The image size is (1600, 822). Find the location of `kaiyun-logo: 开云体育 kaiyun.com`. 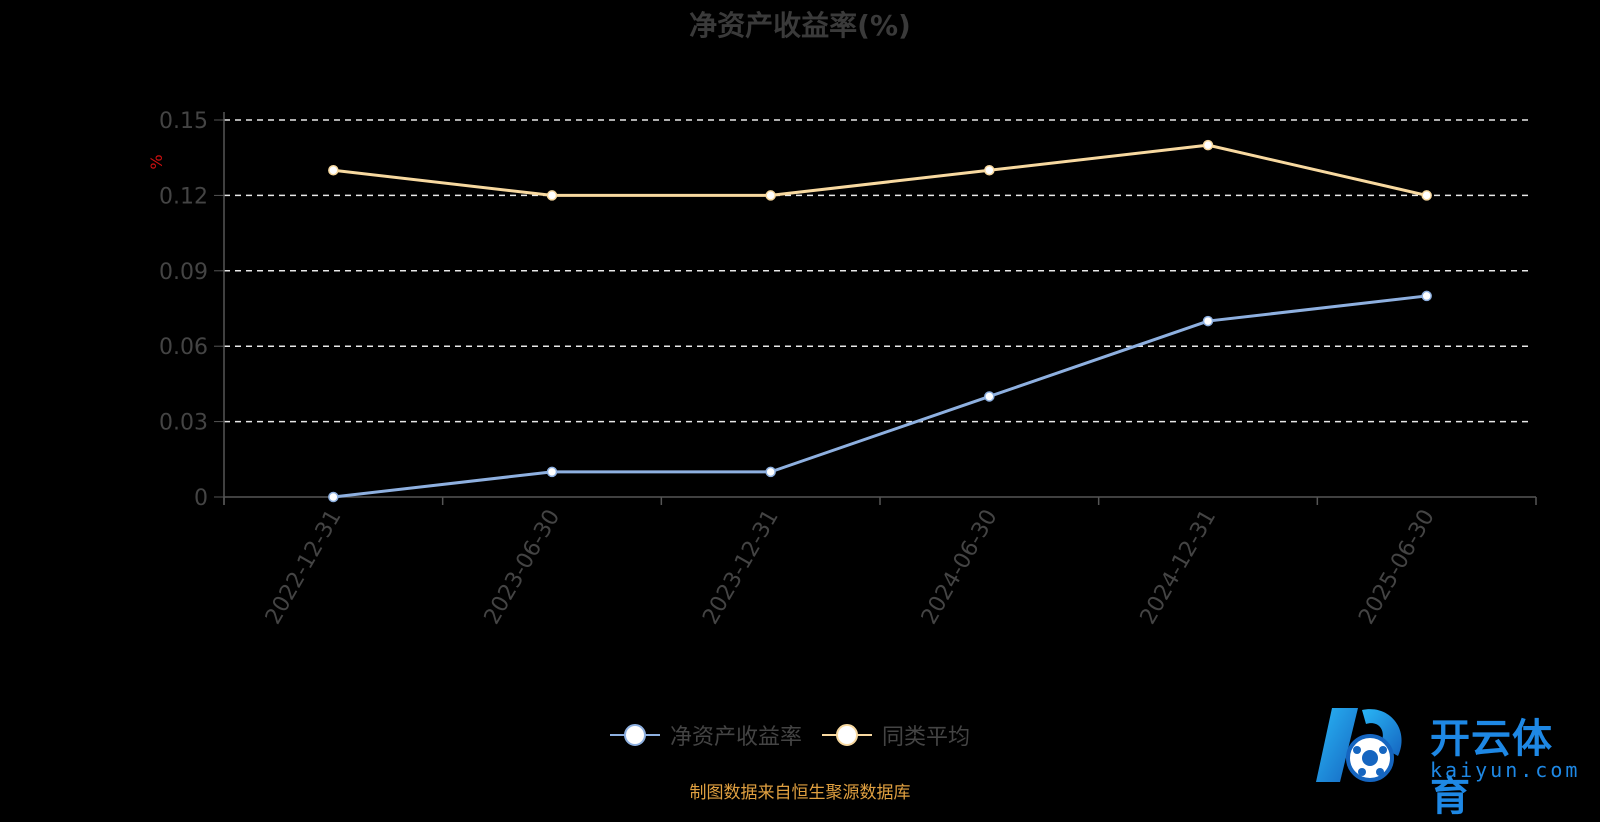

kaiyun-logo: 开云体育 kaiyun.com is located at coordinates (1450, 760).